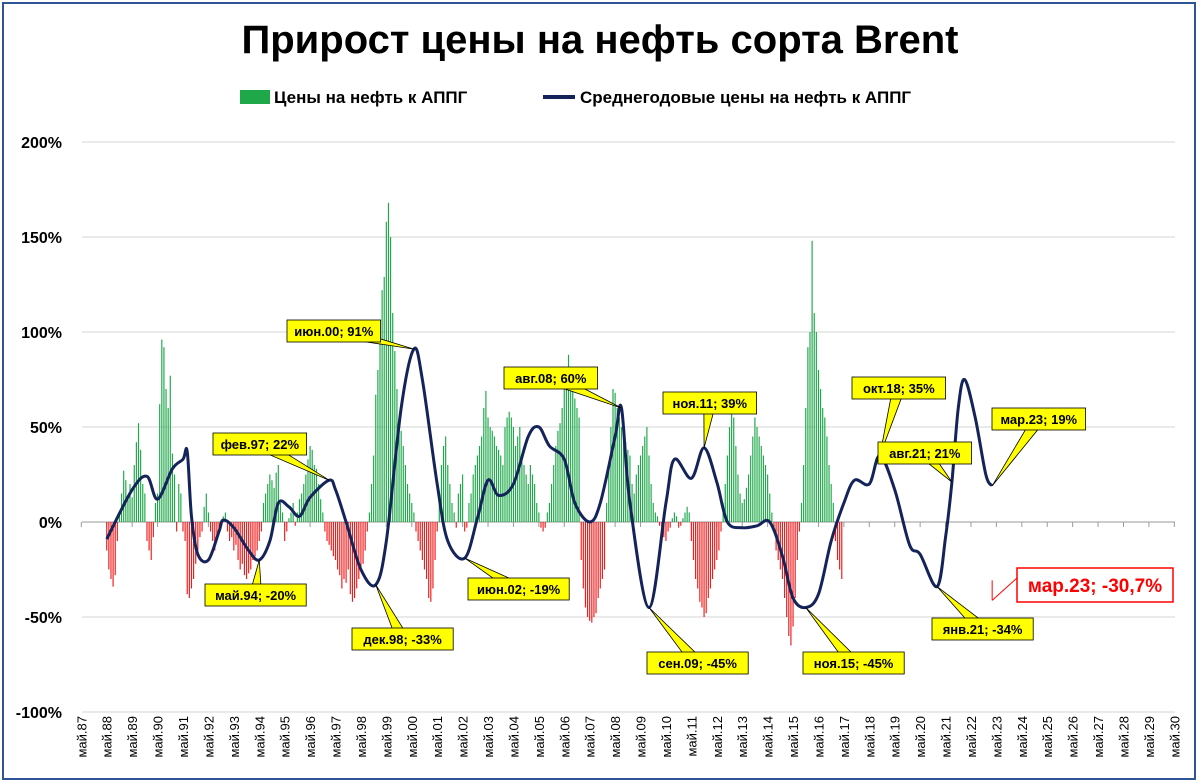 This screenshot has width=1200, height=784. What do you see at coordinates (183, 737) in the screenshot?
I see `x-tick-label: май.91` at bounding box center [183, 737].